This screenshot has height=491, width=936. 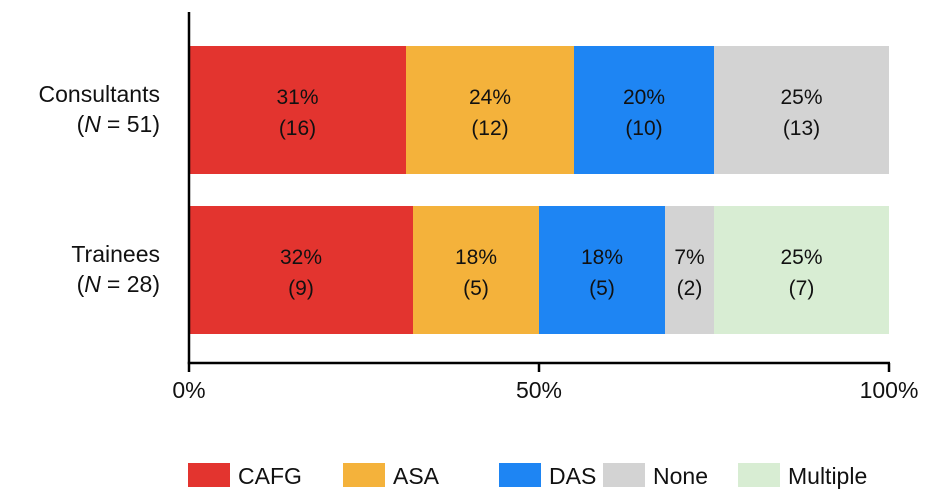 I want to click on data-label-trainees-das-percent: 18%, so click(x=602, y=257).